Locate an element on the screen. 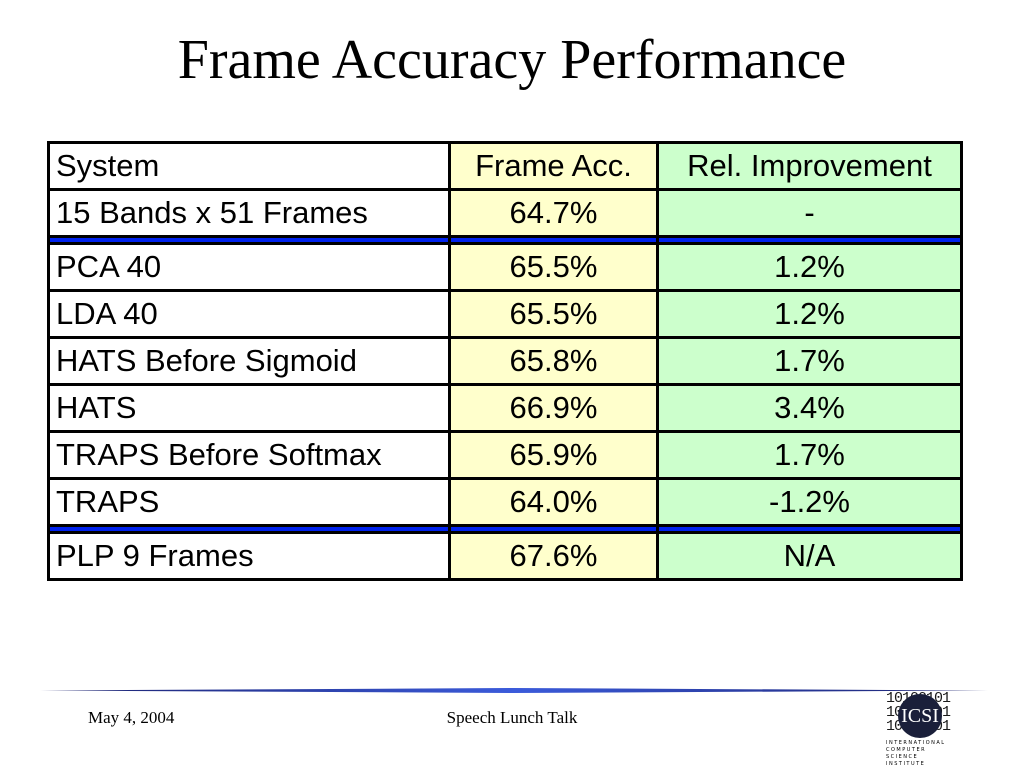 The width and height of the screenshot is (1024, 768). table-row: LDA 40 65.5% 1.2% is located at coordinates (505, 314).